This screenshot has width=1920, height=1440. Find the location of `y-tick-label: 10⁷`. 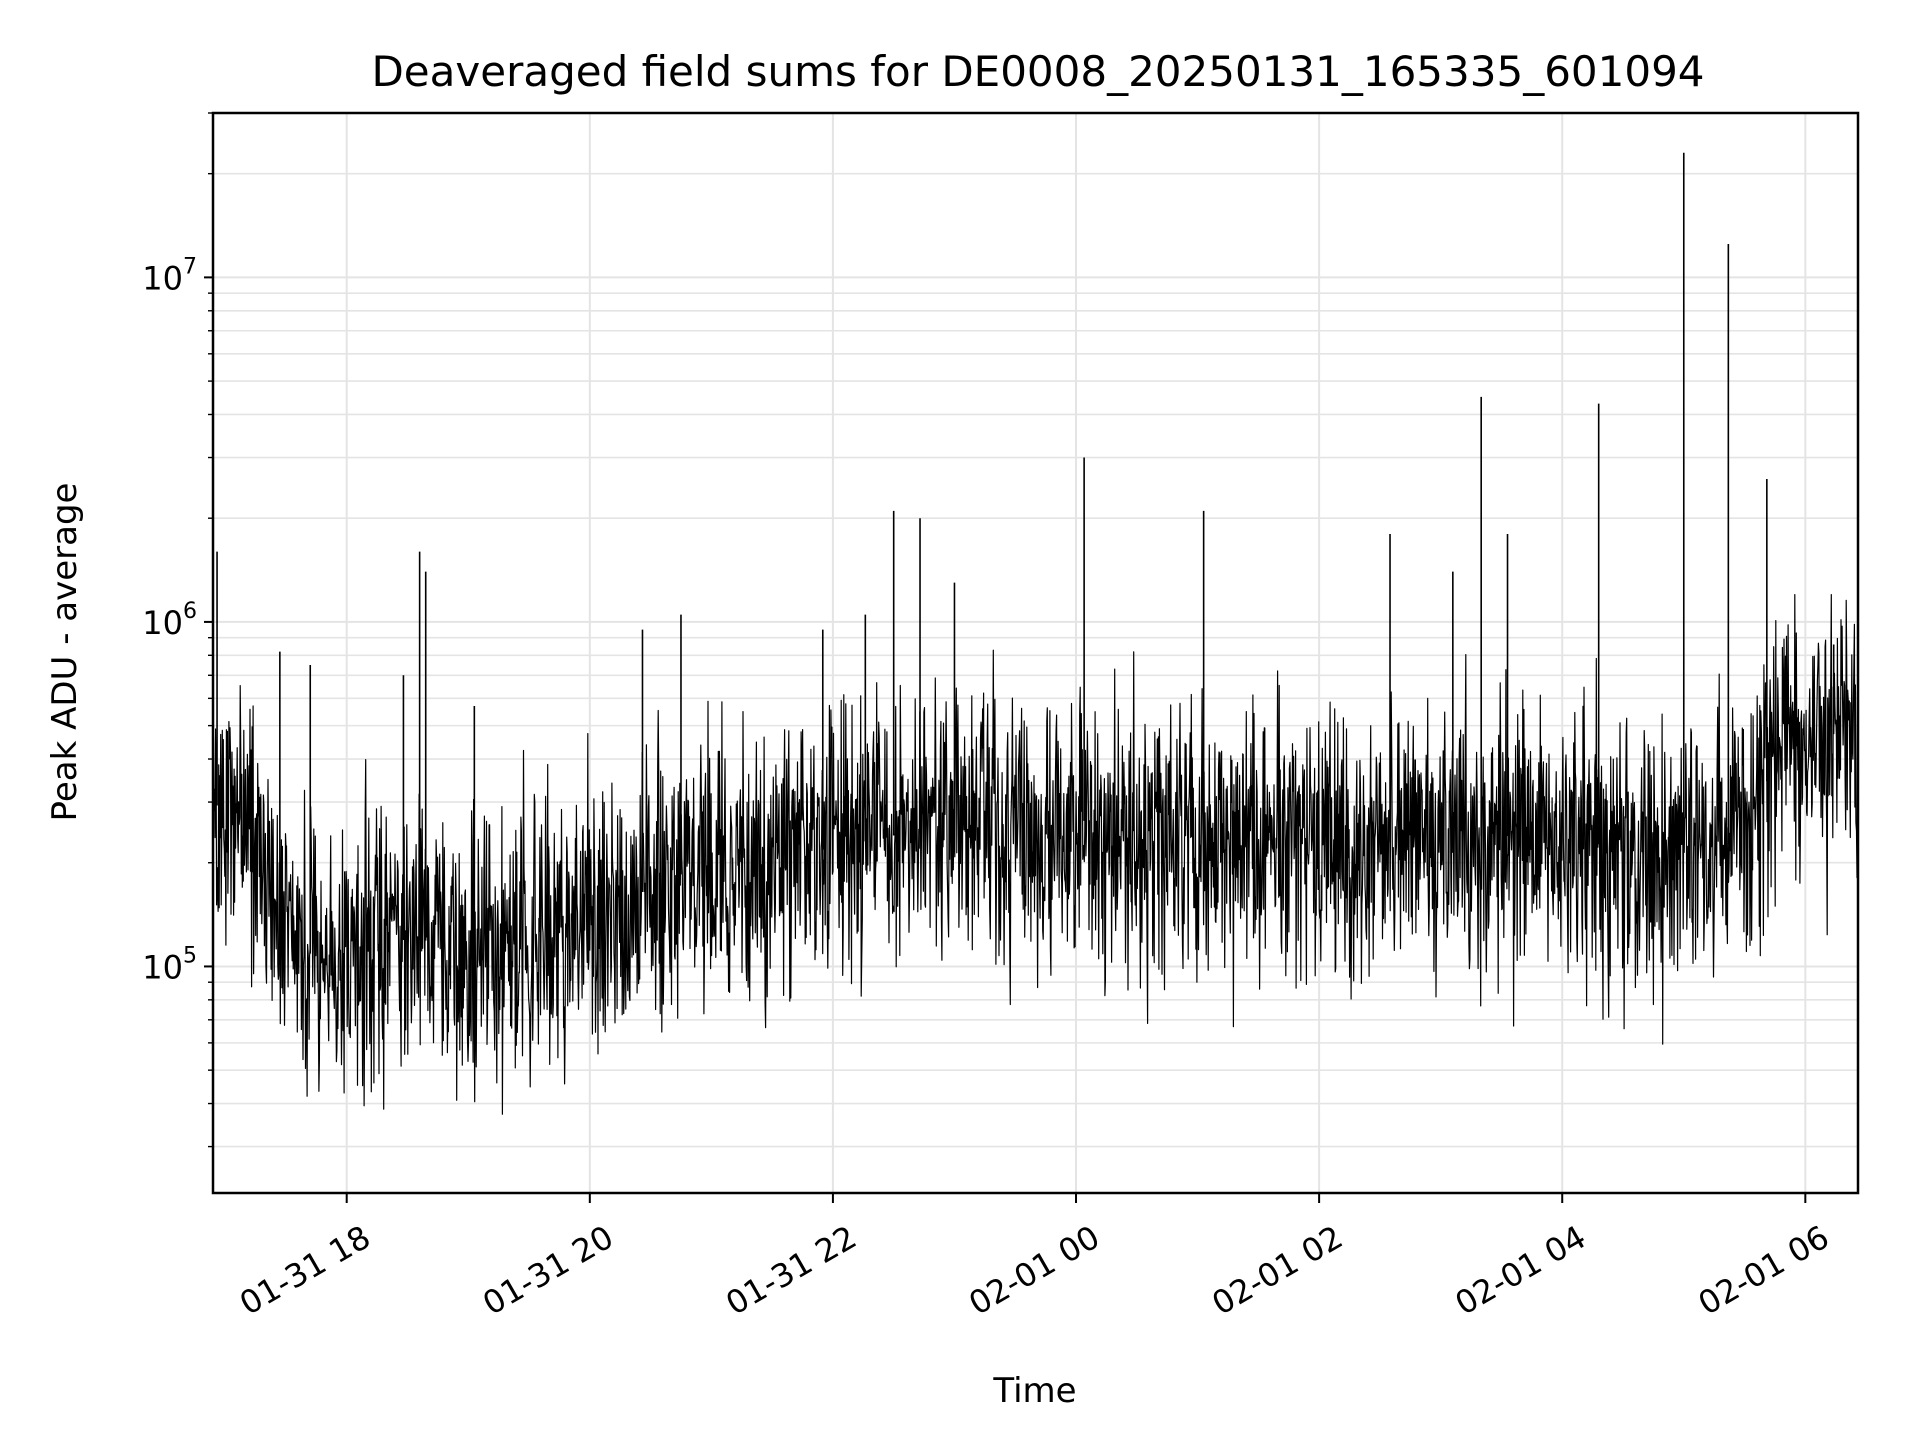

y-tick-label: 10⁷ is located at coordinates (169, 275).